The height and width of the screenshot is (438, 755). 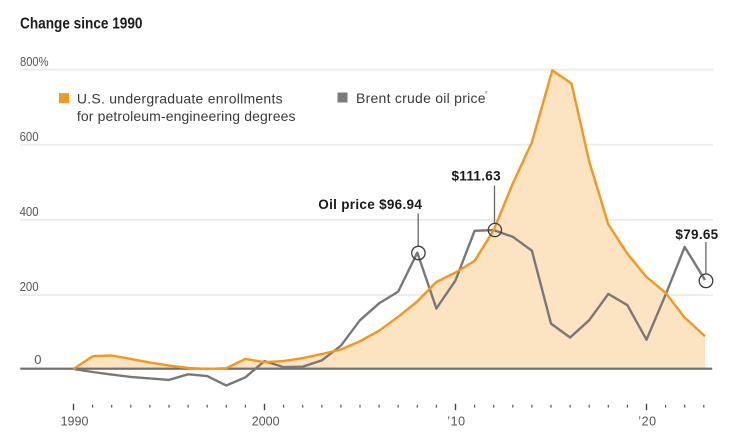 I want to click on svg-text: $111.63, so click(x=477, y=176).